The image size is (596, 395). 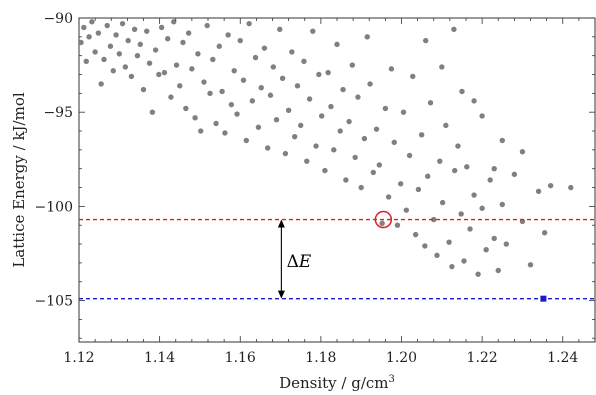 I want to click on delta-symbol: Δ, so click(x=293, y=262).